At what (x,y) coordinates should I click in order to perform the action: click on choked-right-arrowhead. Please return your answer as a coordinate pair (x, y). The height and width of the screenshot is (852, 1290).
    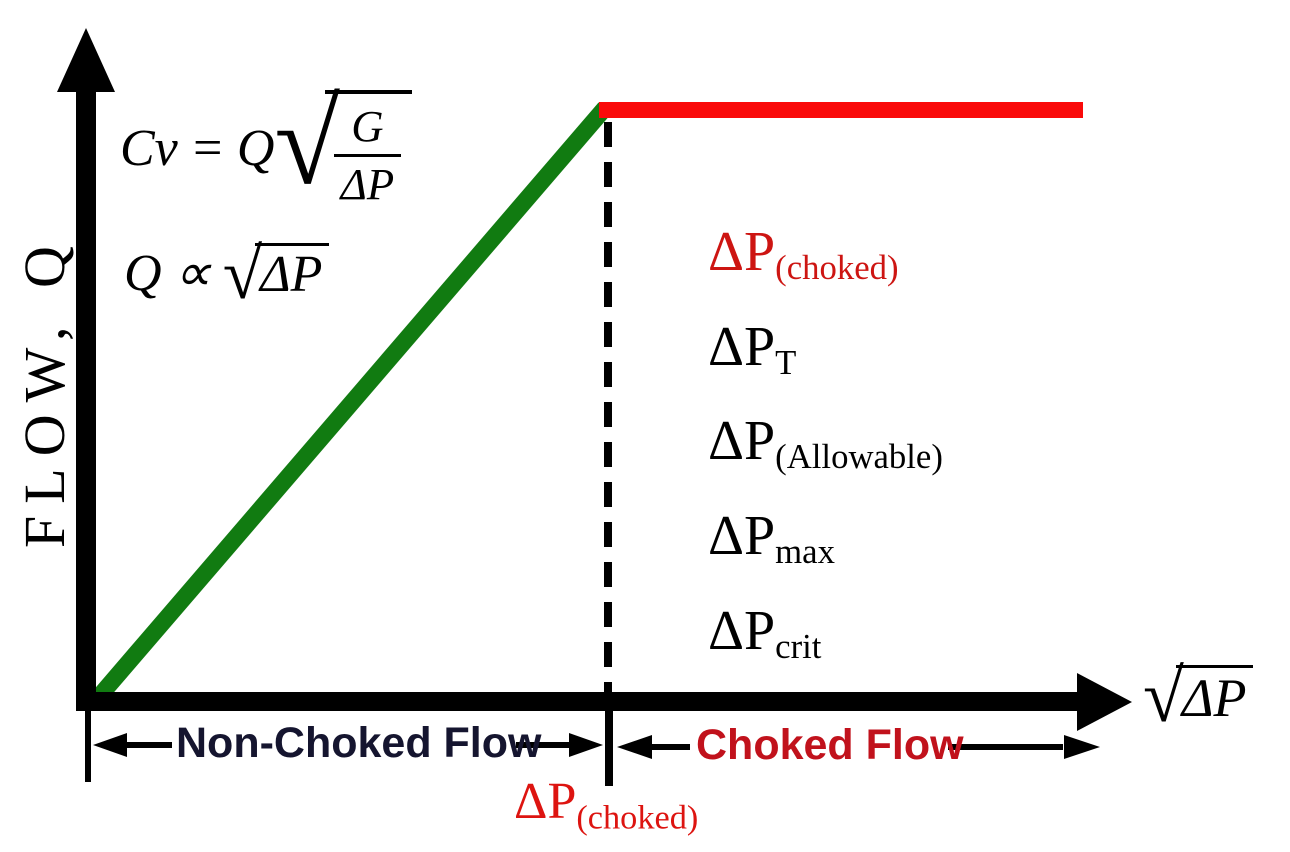
    Looking at the image, I should click on (1082, 747).